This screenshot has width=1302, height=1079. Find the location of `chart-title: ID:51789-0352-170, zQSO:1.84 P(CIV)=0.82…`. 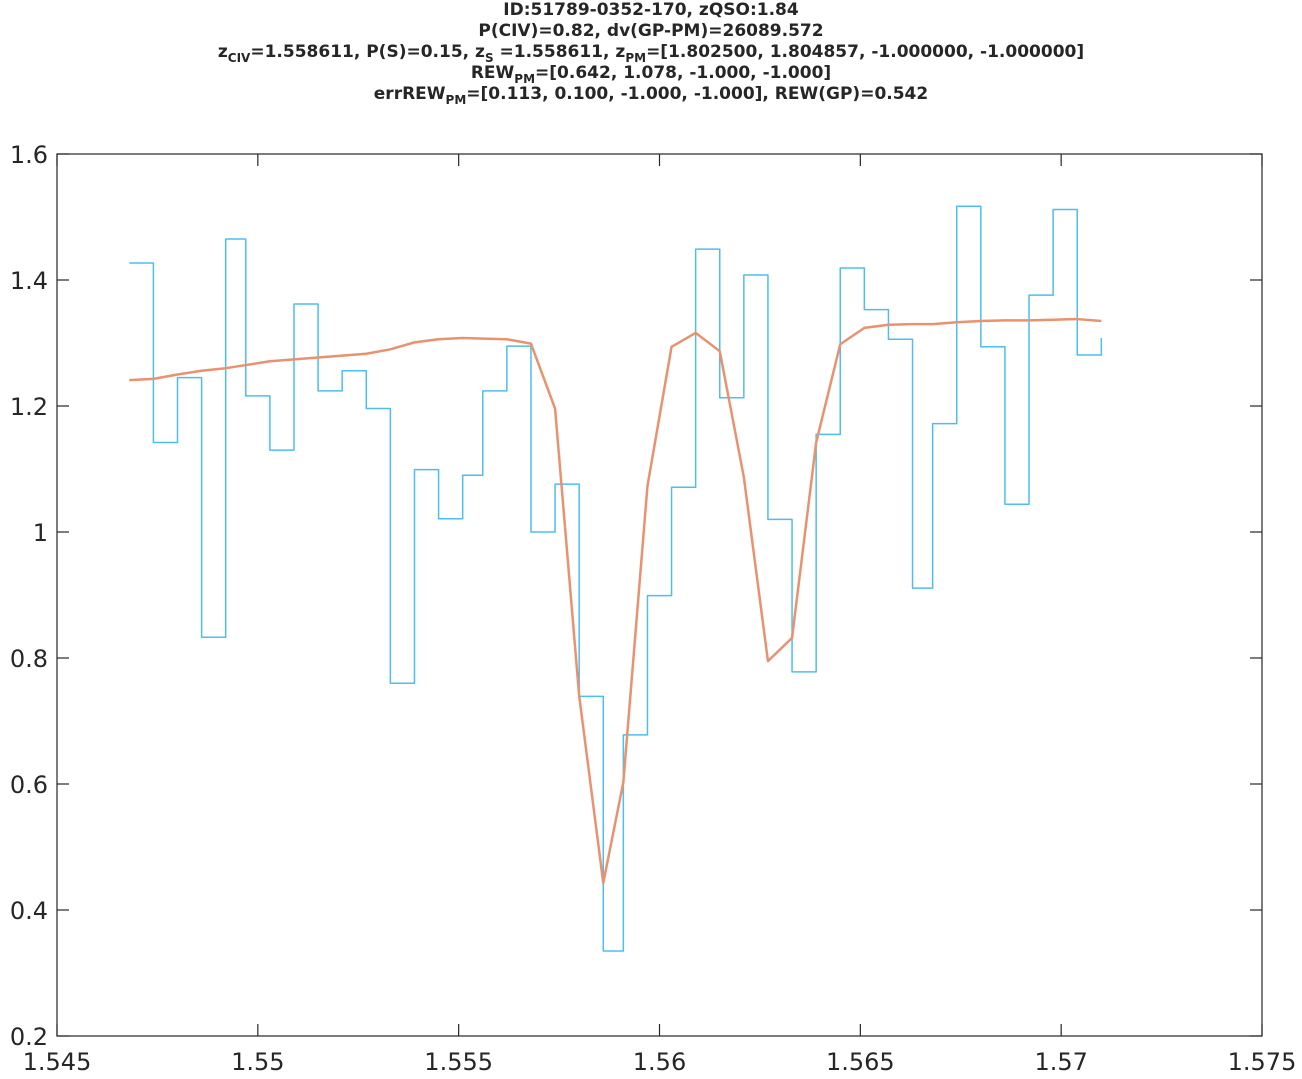

chart-title: ID:51789-0352-170, zQSO:1.84 P(CIV)=0.82… is located at coordinates (651, 53).